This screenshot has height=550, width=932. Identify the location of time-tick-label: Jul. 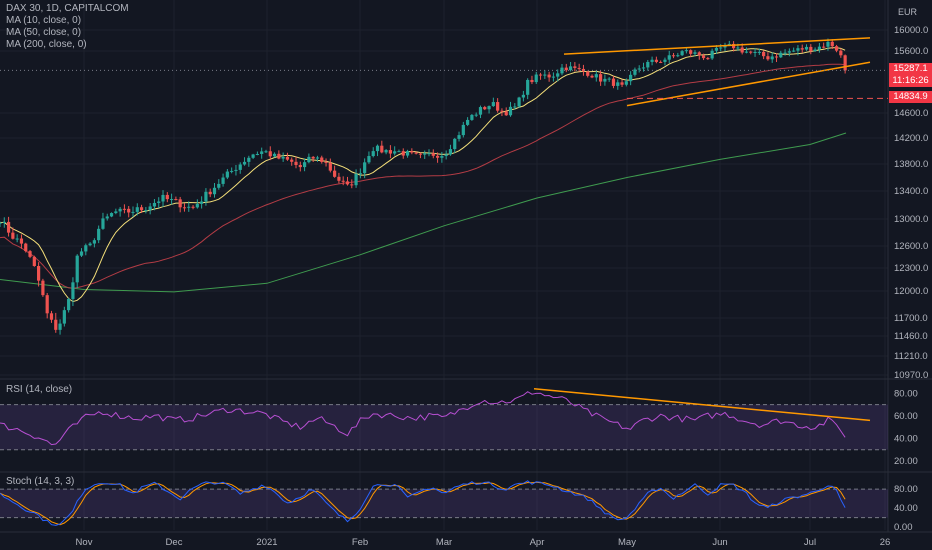
(810, 542).